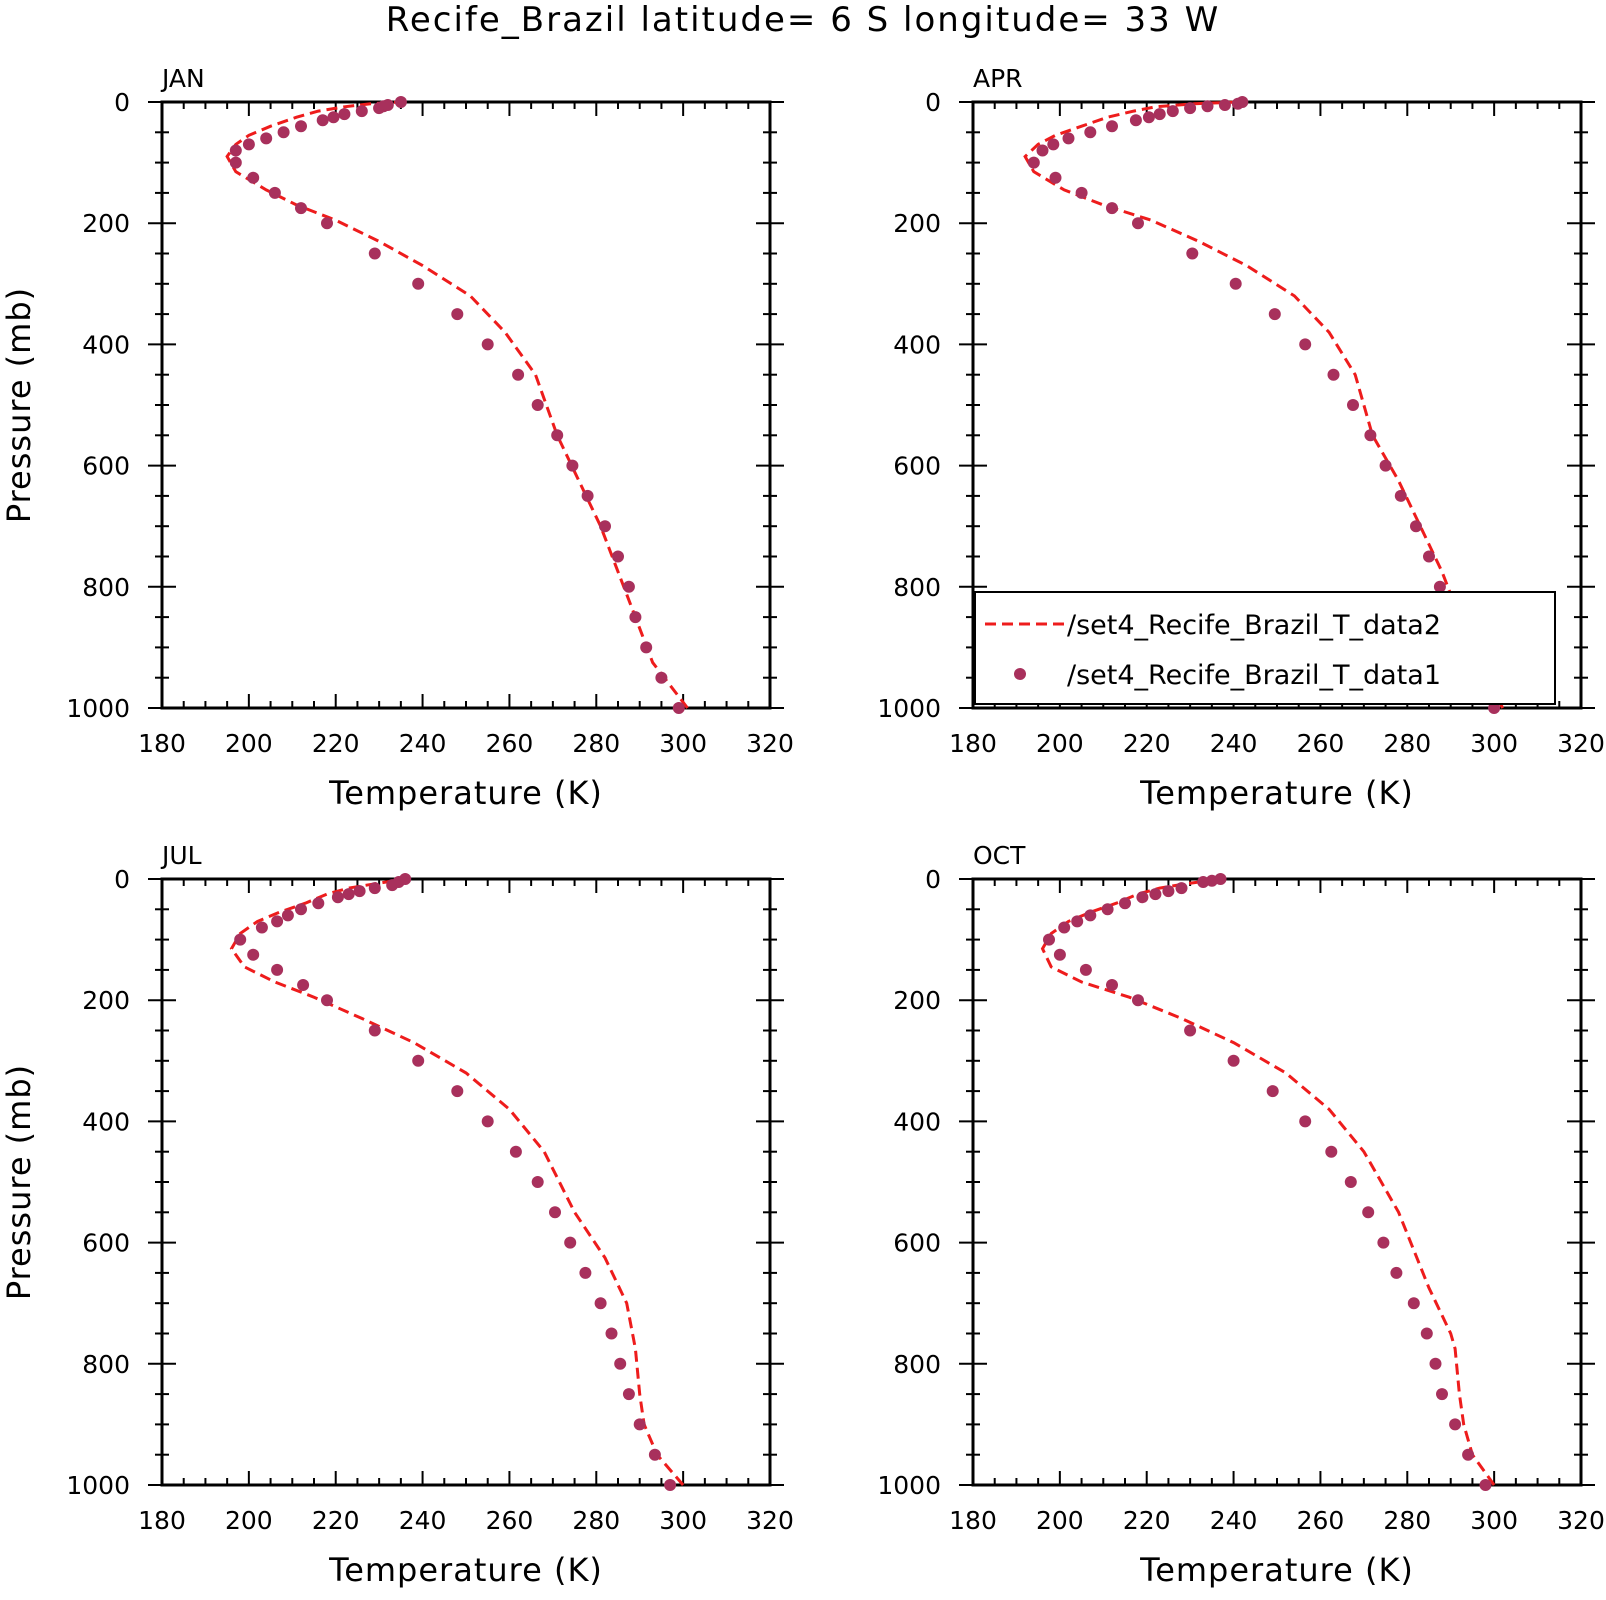 The width and height of the screenshot is (1606, 1600). What do you see at coordinates (181, 855) in the screenshot?
I see `panel-title: JUL` at bounding box center [181, 855].